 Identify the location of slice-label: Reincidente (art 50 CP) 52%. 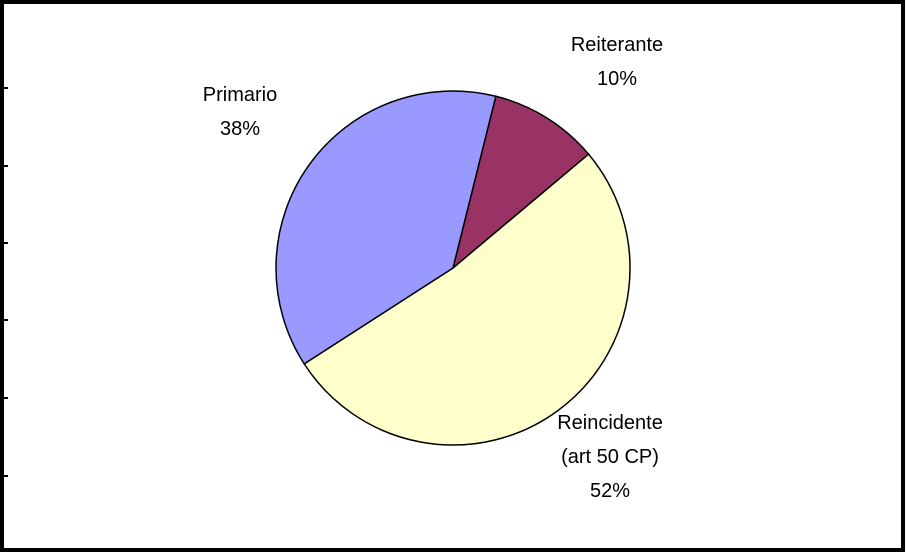
(610, 457).